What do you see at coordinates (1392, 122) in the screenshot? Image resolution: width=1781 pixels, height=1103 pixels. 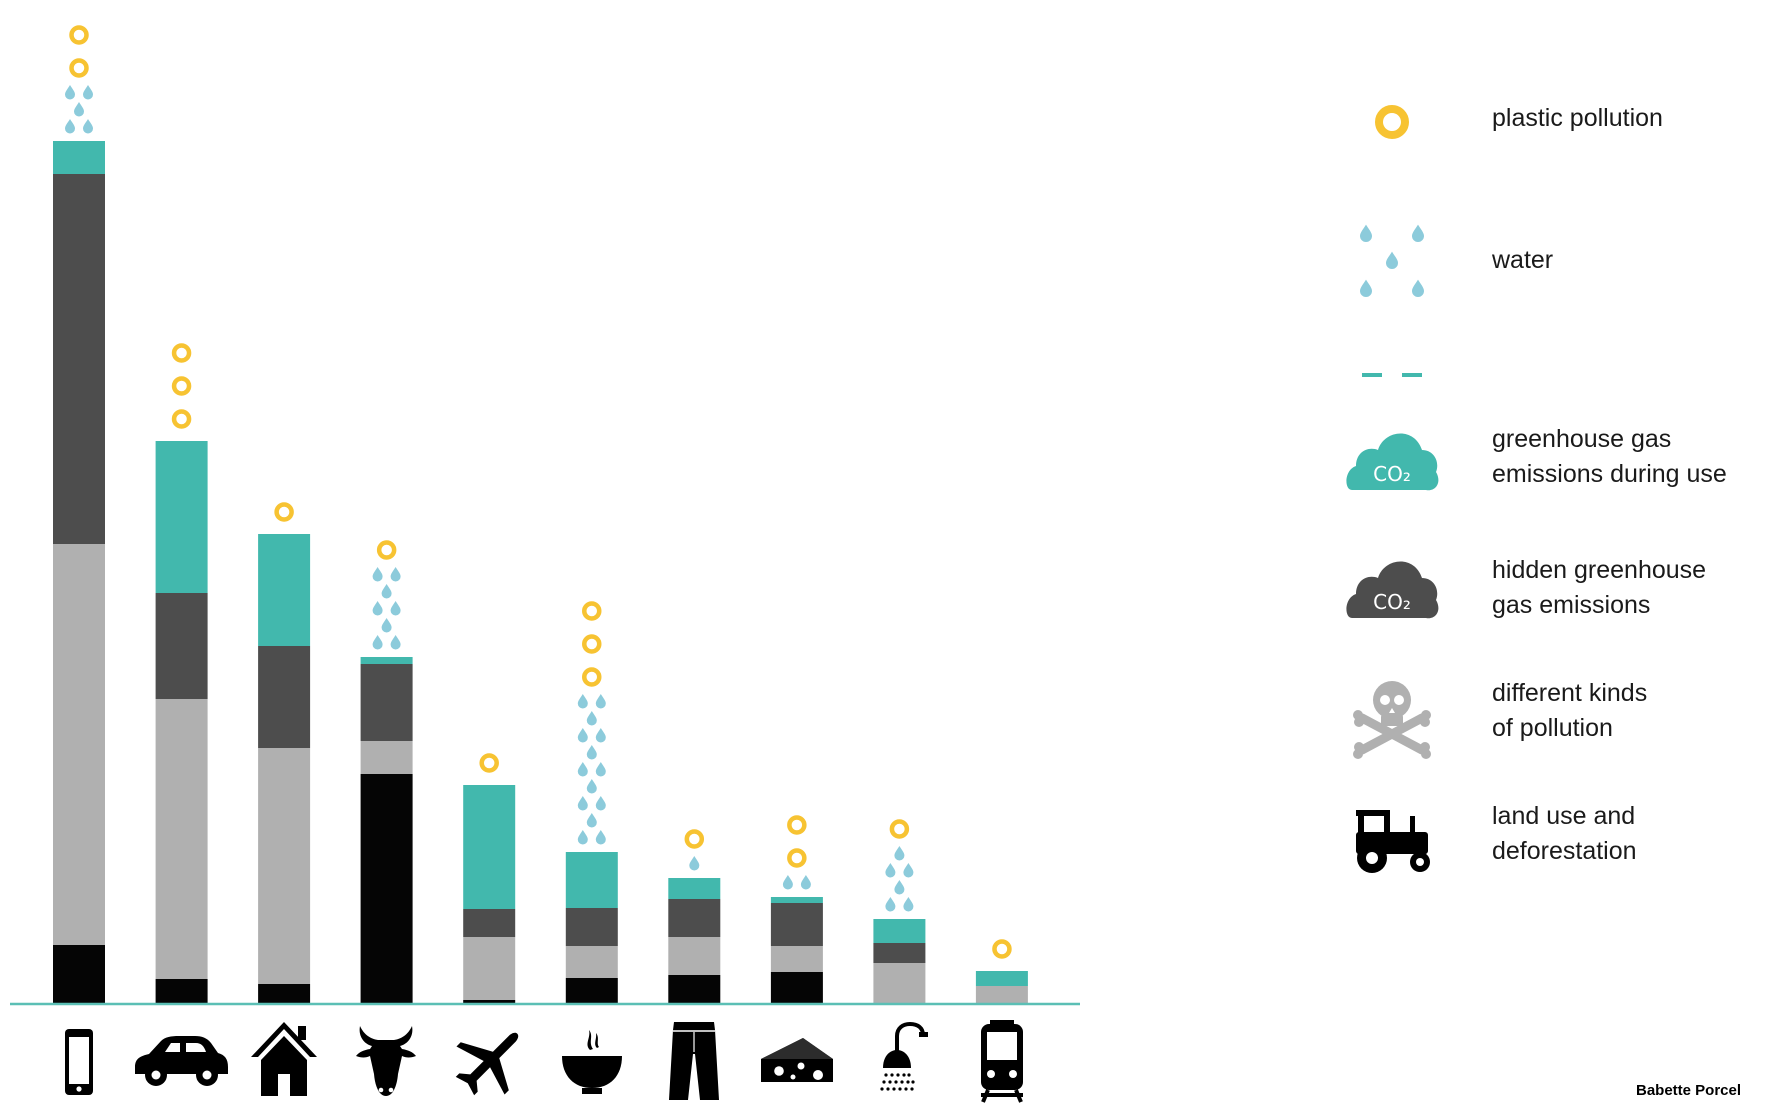 I see `legend-plastic-ring-icon` at bounding box center [1392, 122].